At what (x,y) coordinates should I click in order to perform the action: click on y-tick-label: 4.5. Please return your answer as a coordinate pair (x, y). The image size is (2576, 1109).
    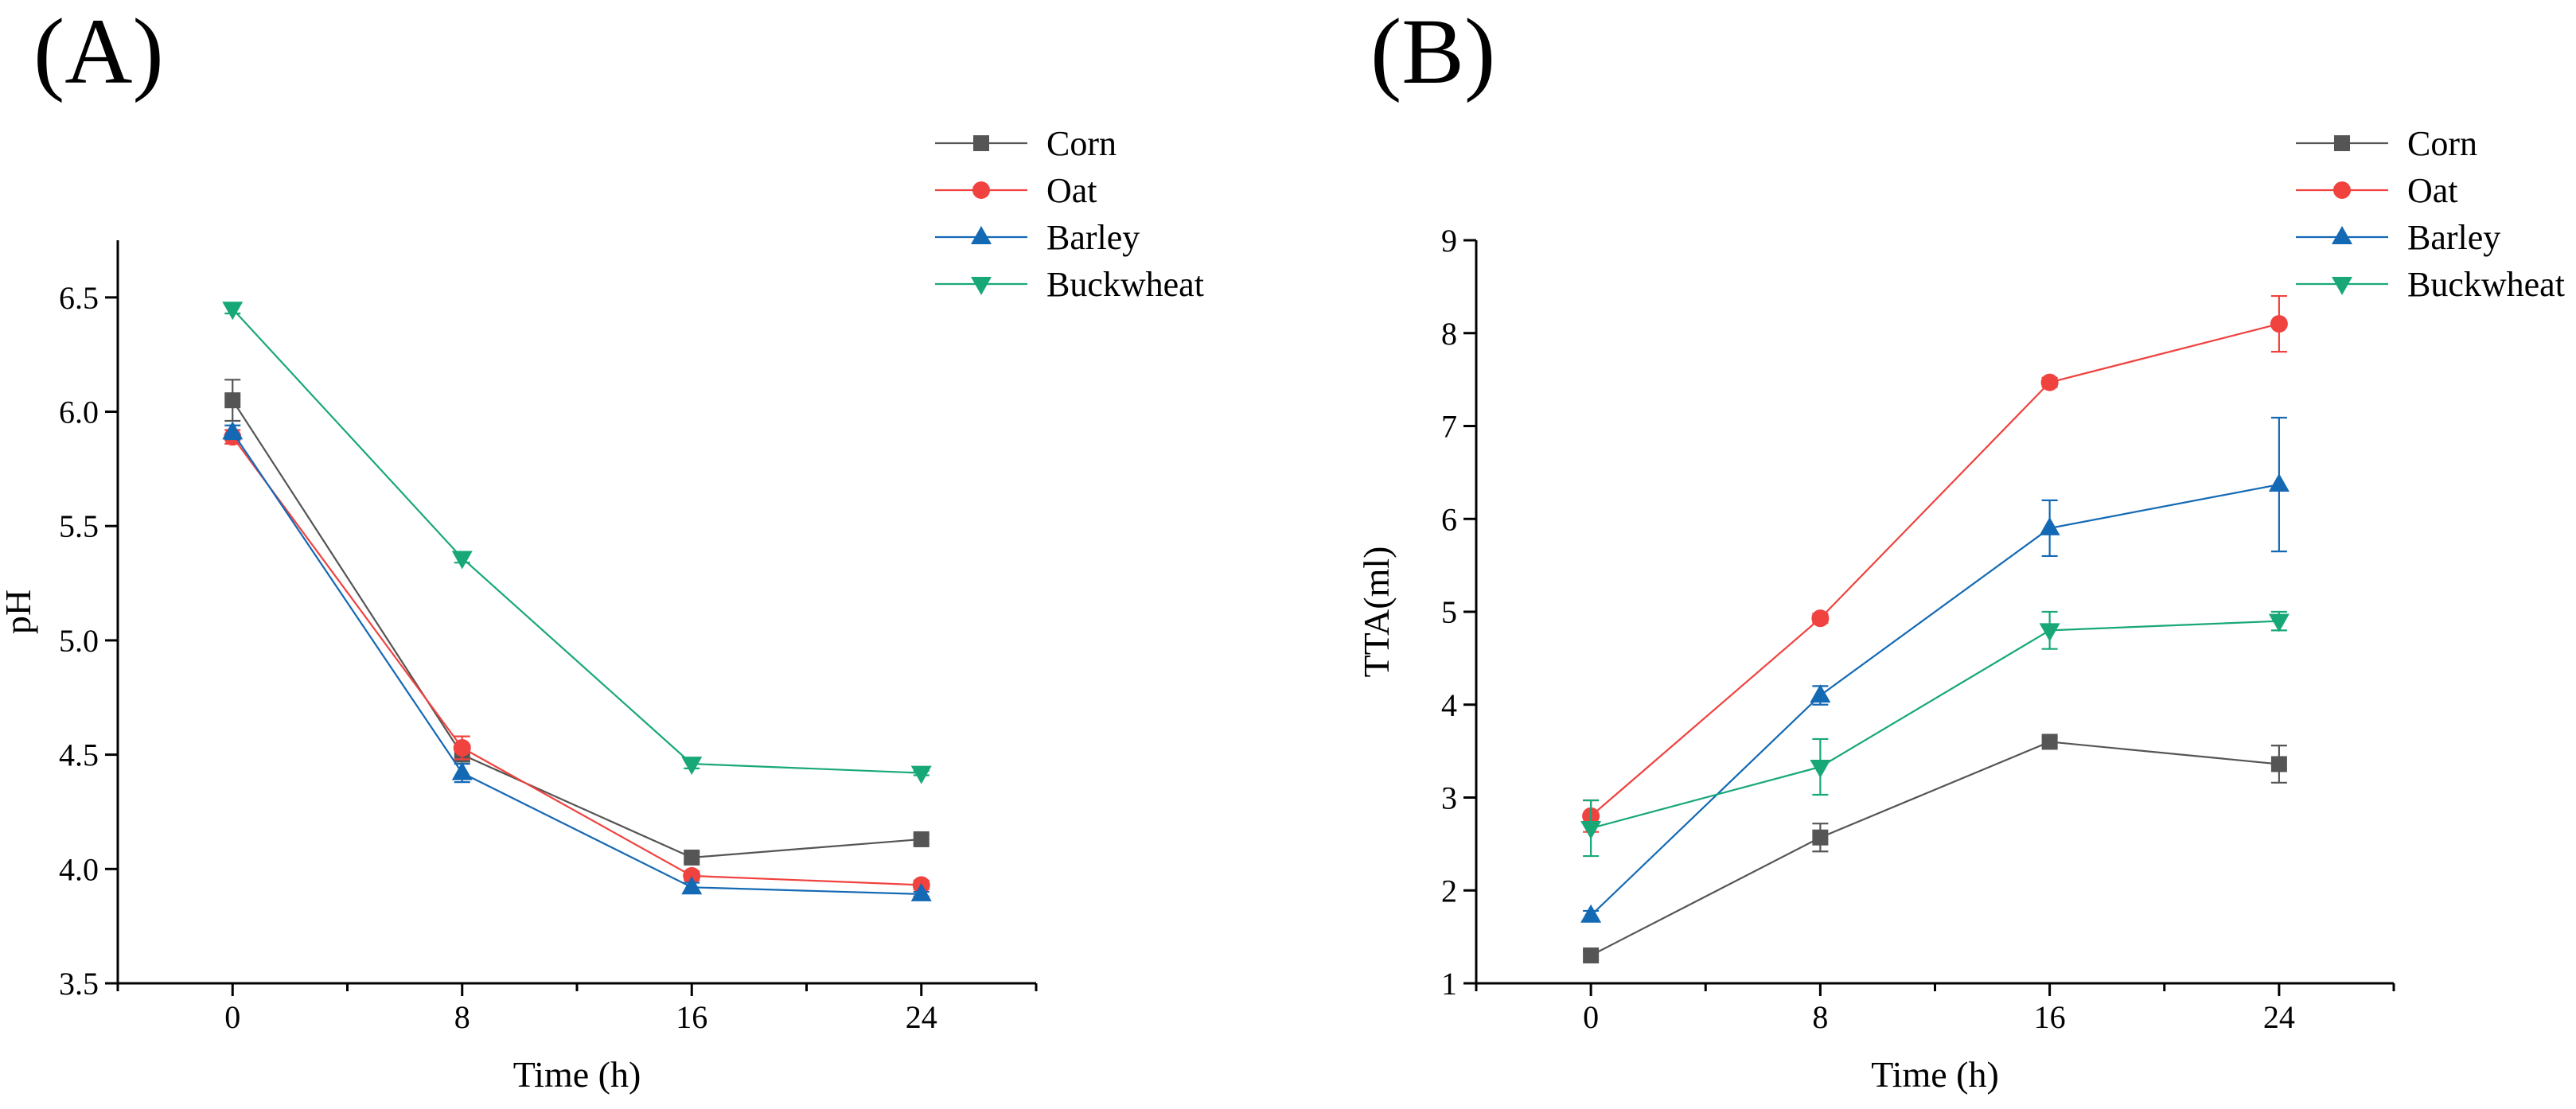
    Looking at the image, I should click on (79, 755).